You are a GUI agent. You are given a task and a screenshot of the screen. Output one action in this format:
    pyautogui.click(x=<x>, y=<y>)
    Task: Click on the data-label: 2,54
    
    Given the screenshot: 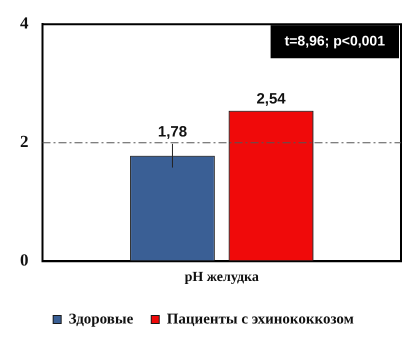 What is the action you would take?
    pyautogui.click(x=271, y=99)
    